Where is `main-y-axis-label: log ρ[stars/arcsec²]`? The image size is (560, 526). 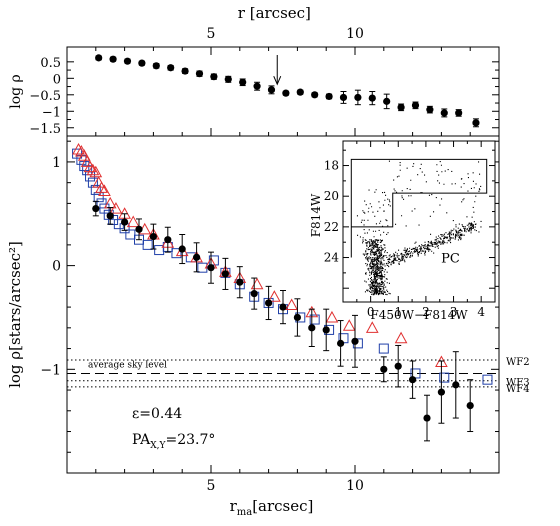
main-y-axis-label: log ρ[stars/arcsec²] is located at coordinates (15, 314).